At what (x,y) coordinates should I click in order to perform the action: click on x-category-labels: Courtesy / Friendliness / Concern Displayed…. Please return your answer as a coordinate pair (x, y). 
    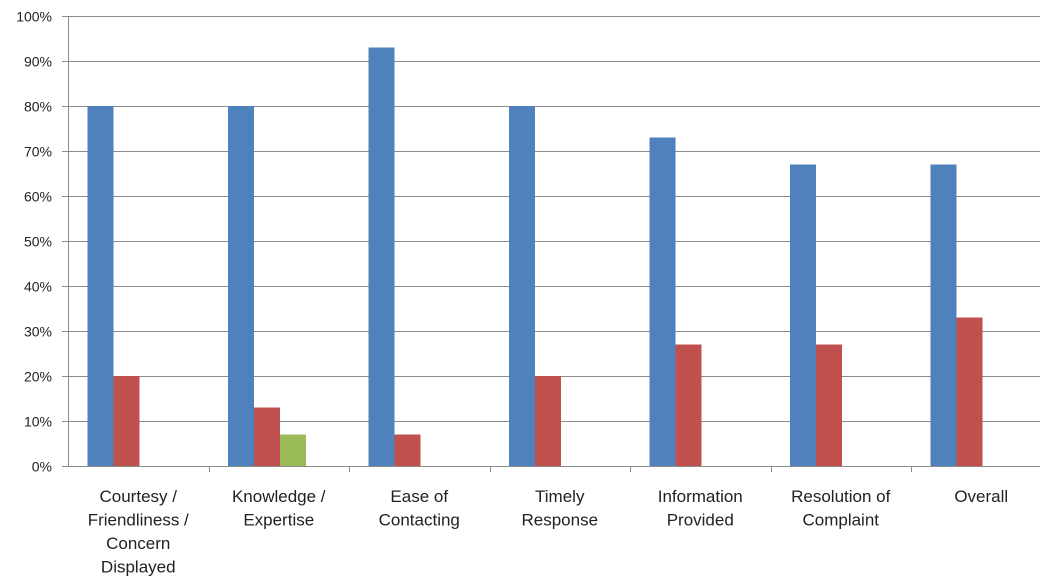
    Looking at the image, I should click on (548, 532).